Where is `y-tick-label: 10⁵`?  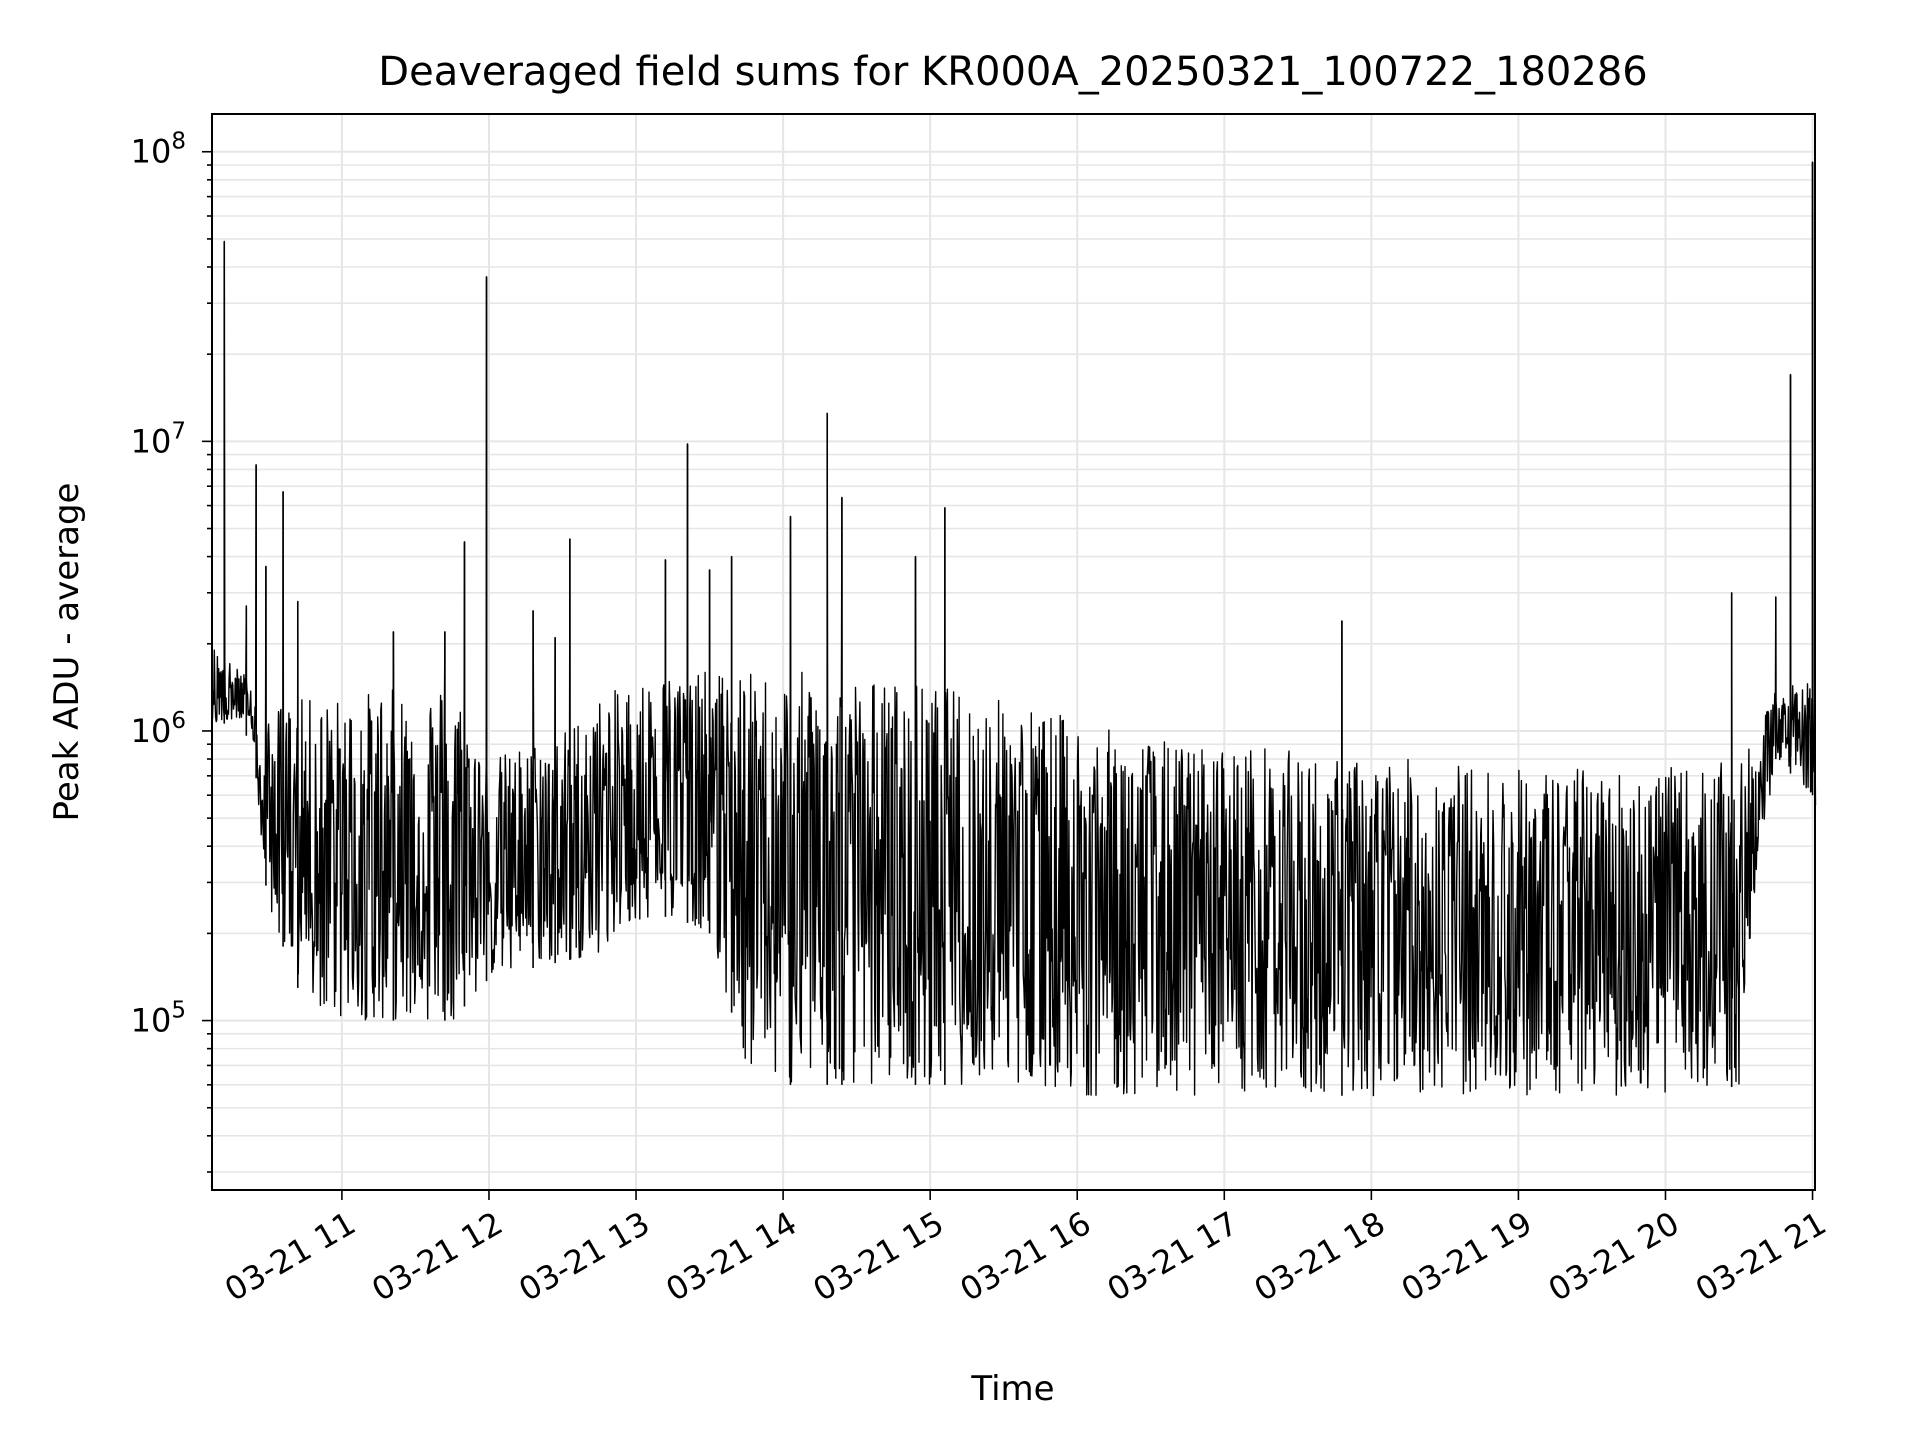
y-tick-label: 10⁵ is located at coordinates (158, 1019).